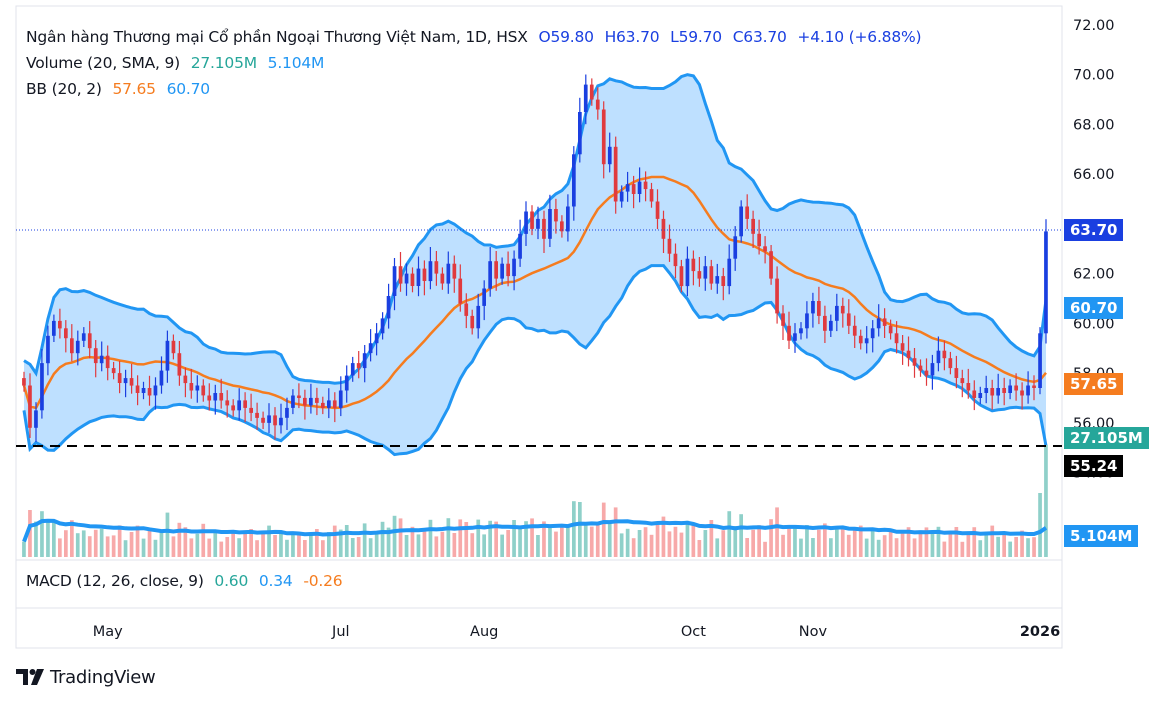 The height and width of the screenshot is (703, 1172). I want to click on time-axis: May Jul Aug Oct Nov 2026, so click(576, 632).